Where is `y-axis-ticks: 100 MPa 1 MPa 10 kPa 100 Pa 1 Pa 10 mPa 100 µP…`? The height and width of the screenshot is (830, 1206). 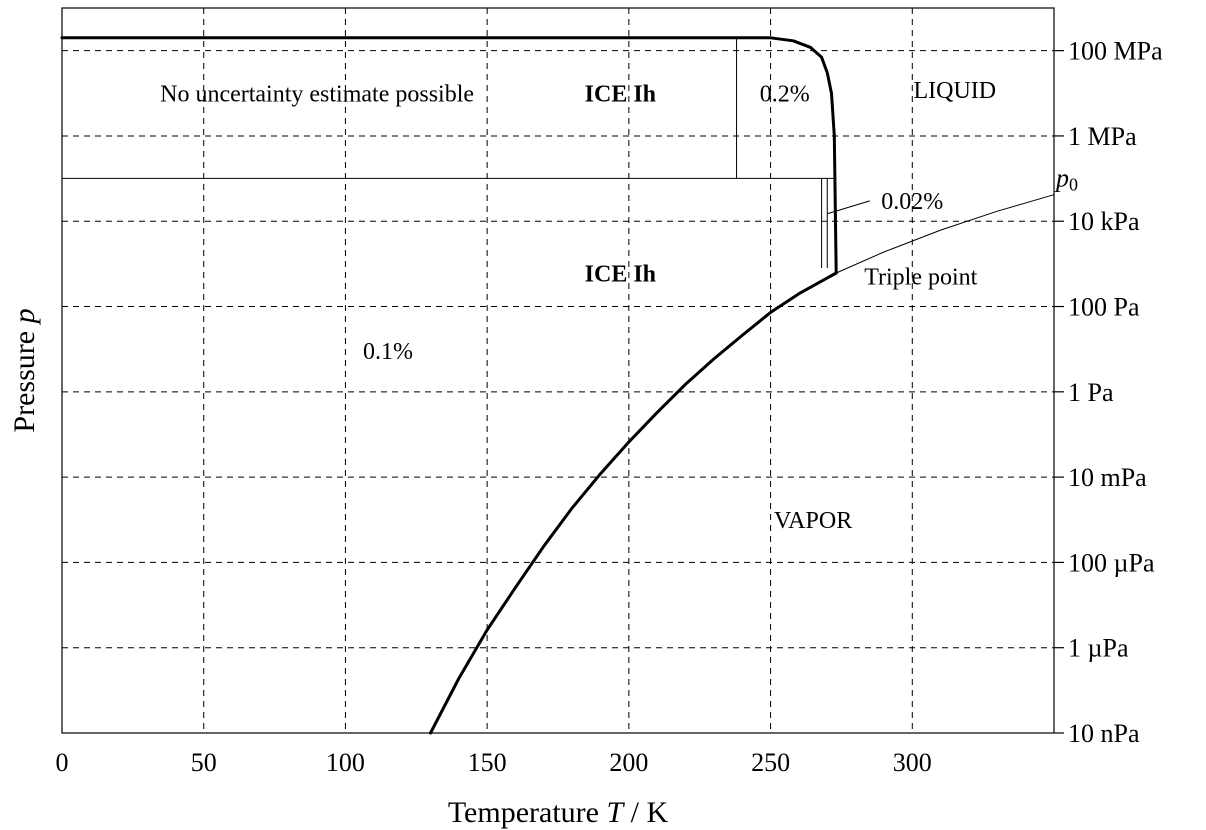
y-axis-ticks: 100 MPa 1 MPa 10 kPa 100 Pa 1 Pa 10 mPa 100 µP… is located at coordinates (1108, 392).